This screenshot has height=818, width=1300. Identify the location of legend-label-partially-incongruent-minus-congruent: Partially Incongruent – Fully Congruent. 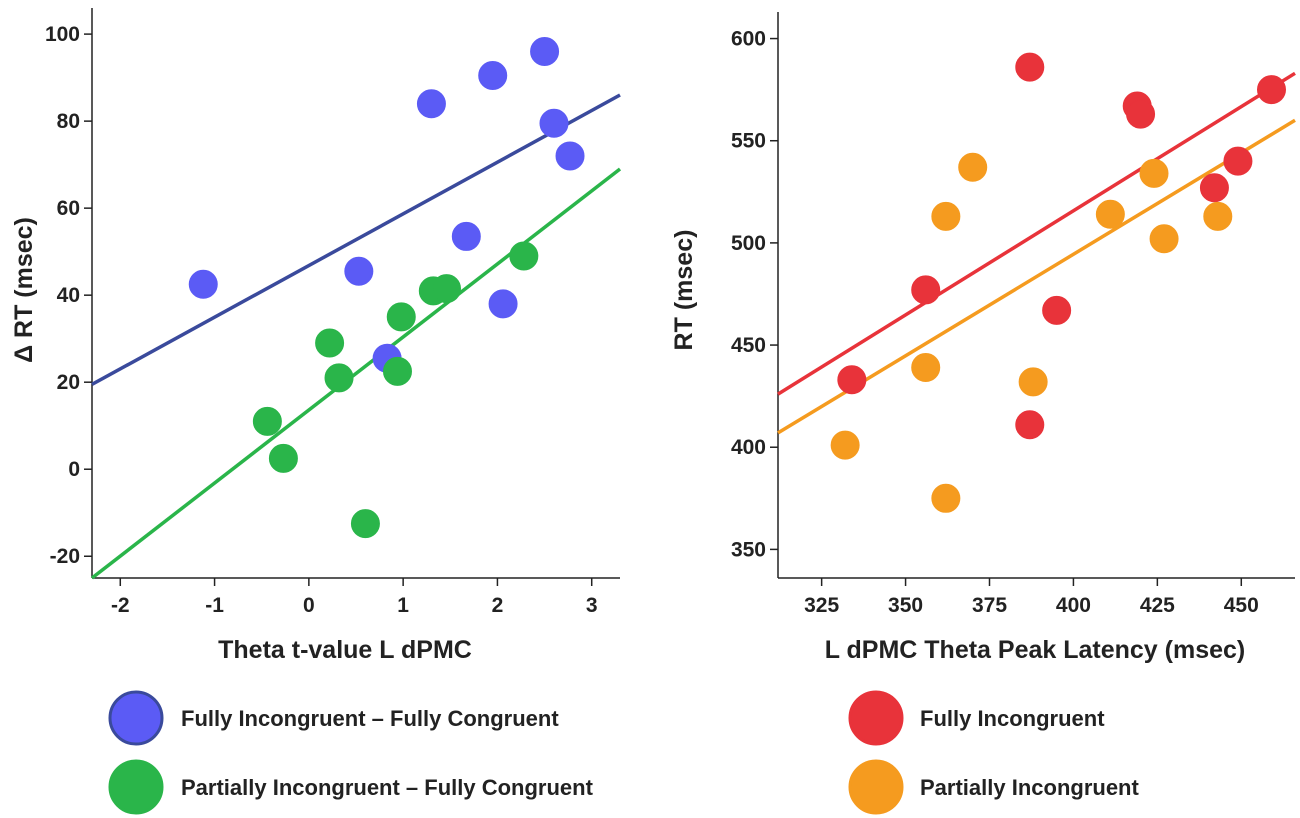
(387, 787).